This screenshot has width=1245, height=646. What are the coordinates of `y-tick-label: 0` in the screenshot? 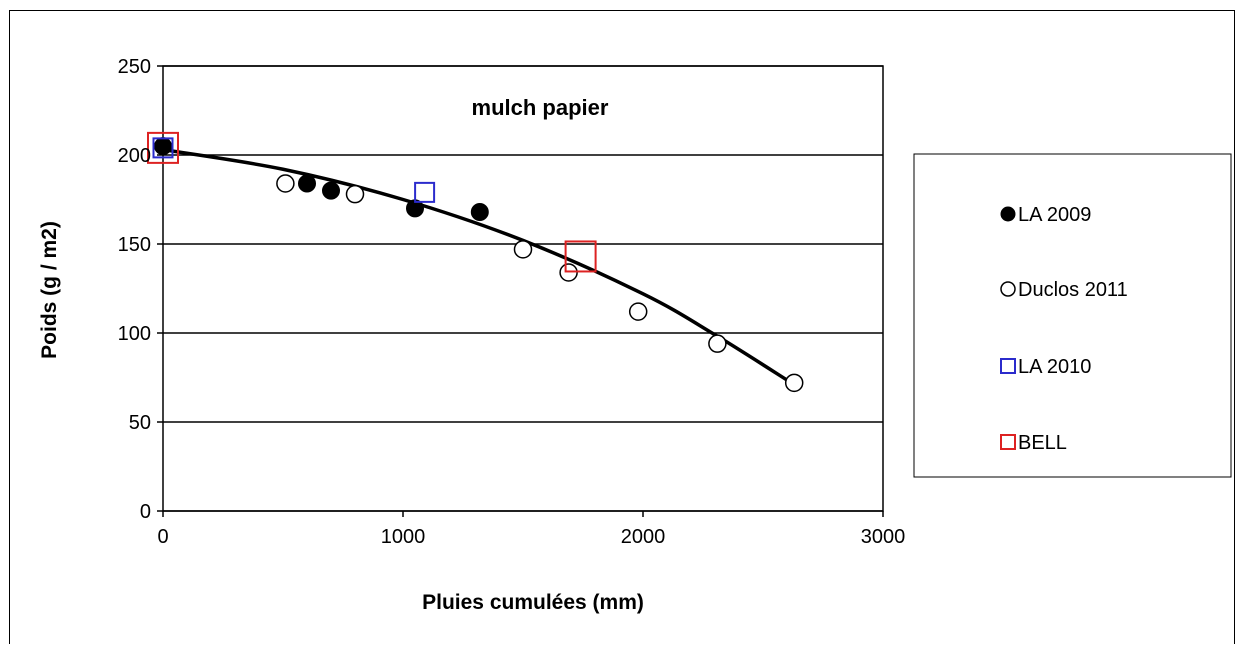 It's located at (145, 512).